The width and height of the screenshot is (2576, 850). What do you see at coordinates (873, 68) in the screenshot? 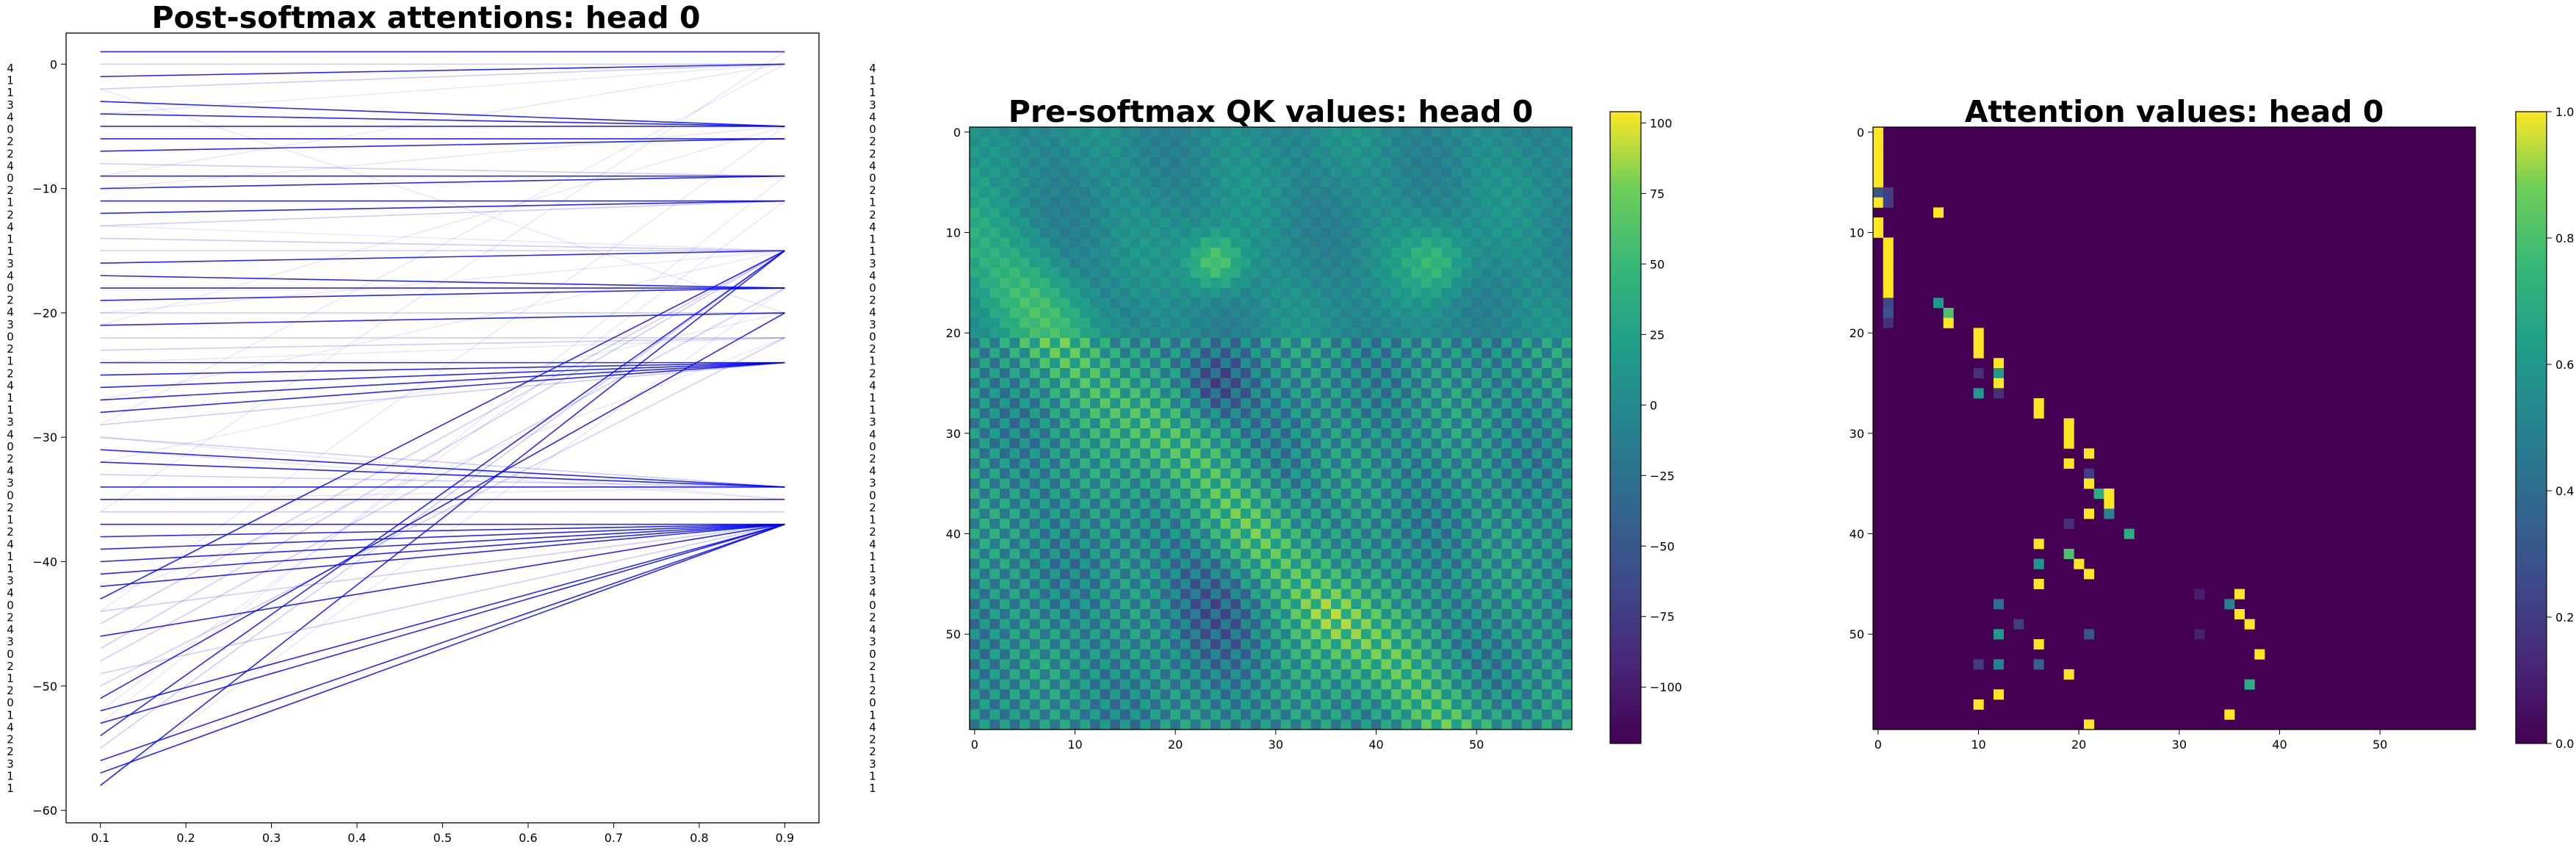
I see `right-token-label: 4` at bounding box center [873, 68].